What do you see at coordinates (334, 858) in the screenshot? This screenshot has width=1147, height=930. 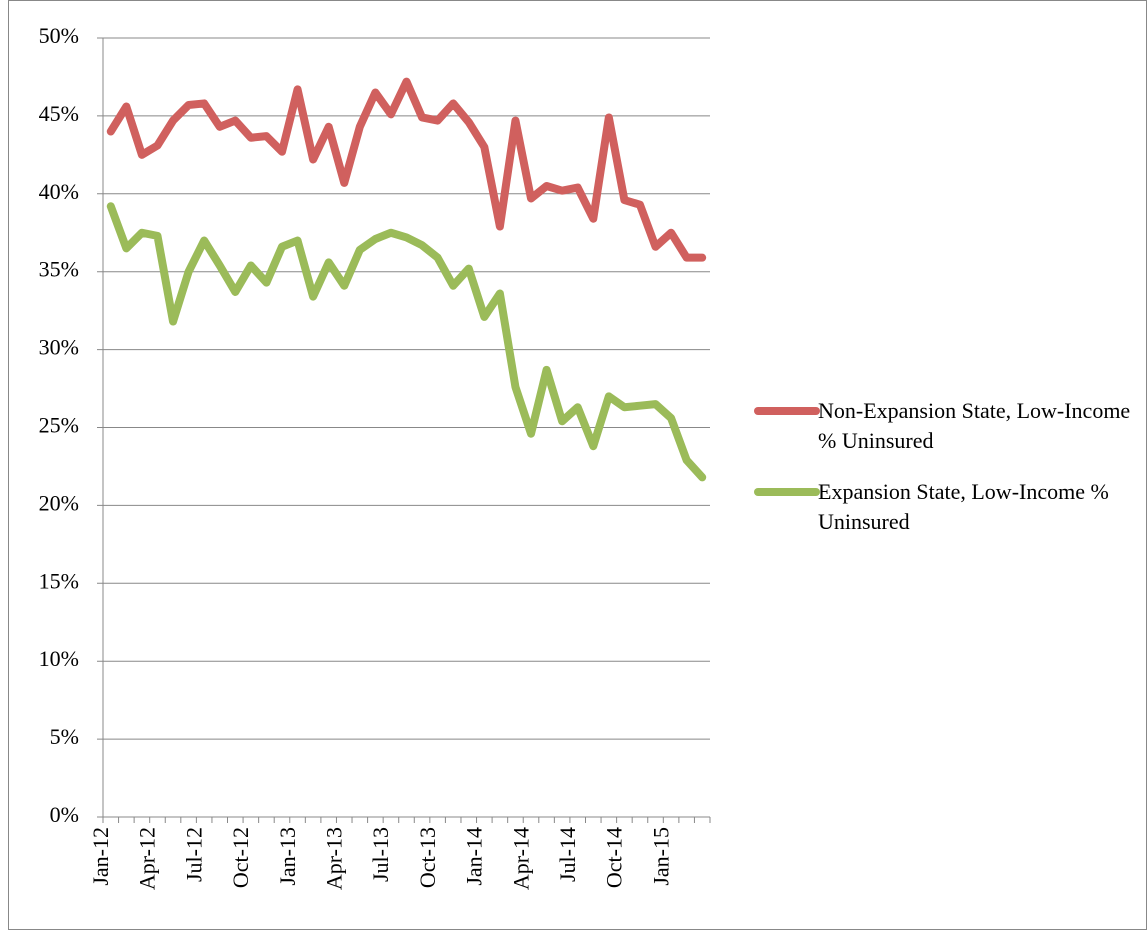 I see `x-tick-label: Apr-13` at bounding box center [334, 858].